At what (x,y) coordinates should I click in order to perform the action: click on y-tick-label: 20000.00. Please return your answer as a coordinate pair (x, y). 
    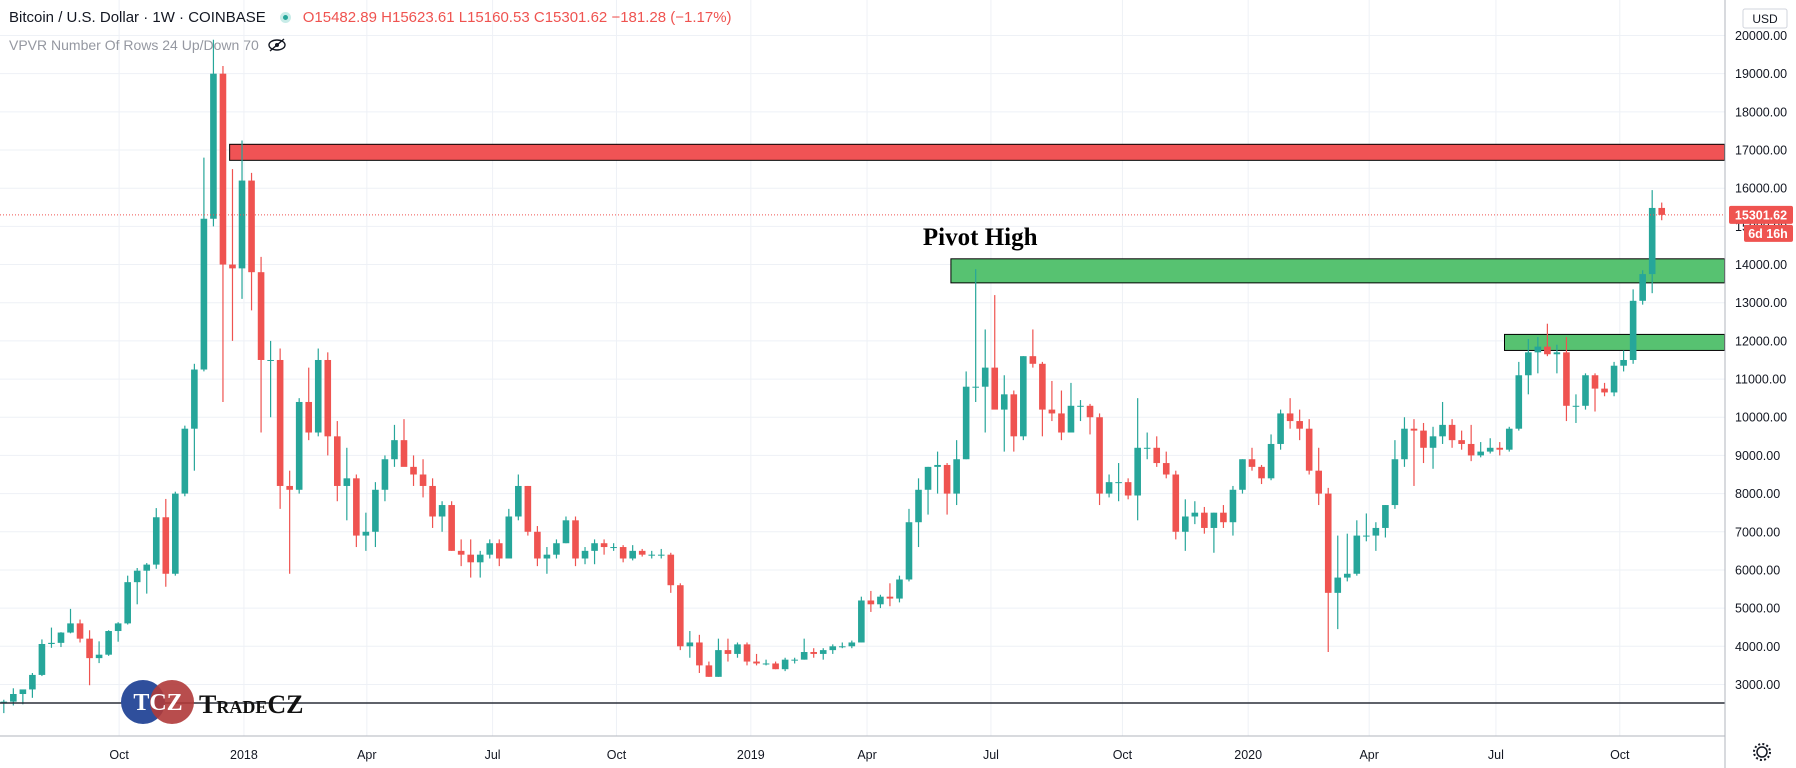
    Looking at the image, I should click on (1761, 36).